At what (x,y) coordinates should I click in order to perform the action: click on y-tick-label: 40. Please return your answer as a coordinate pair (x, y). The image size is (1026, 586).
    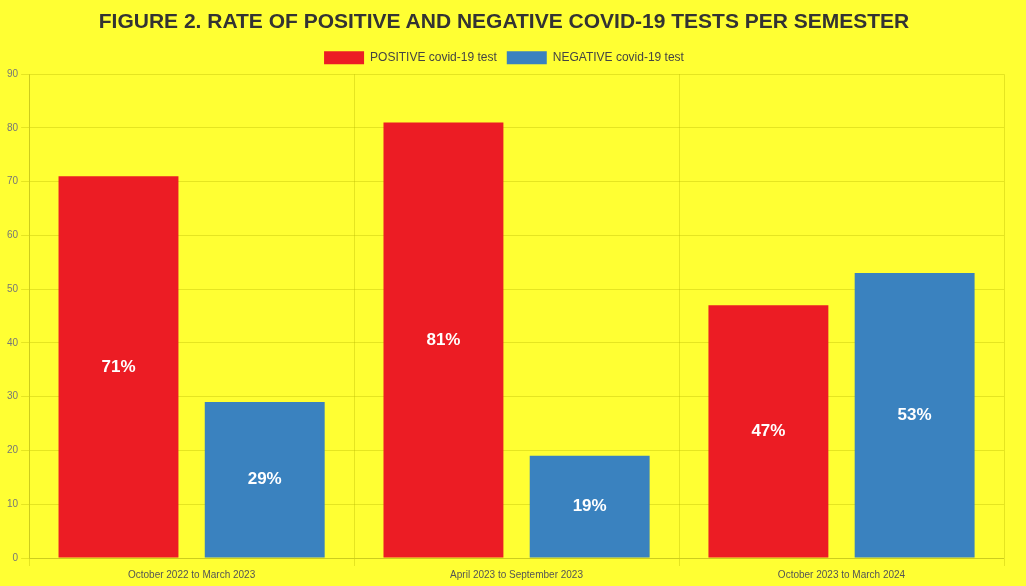
    Looking at the image, I should click on (13, 342).